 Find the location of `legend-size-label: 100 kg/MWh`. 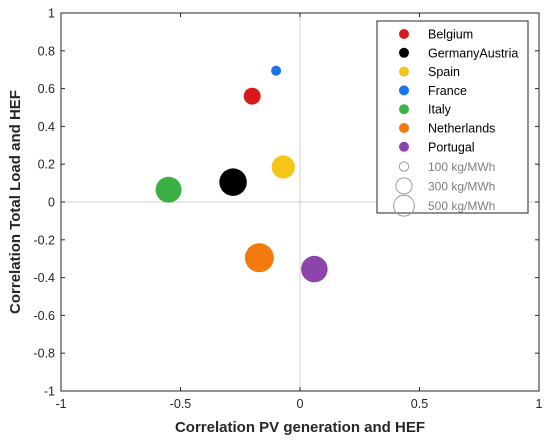

legend-size-label: 100 kg/MWh is located at coordinates (461, 167).